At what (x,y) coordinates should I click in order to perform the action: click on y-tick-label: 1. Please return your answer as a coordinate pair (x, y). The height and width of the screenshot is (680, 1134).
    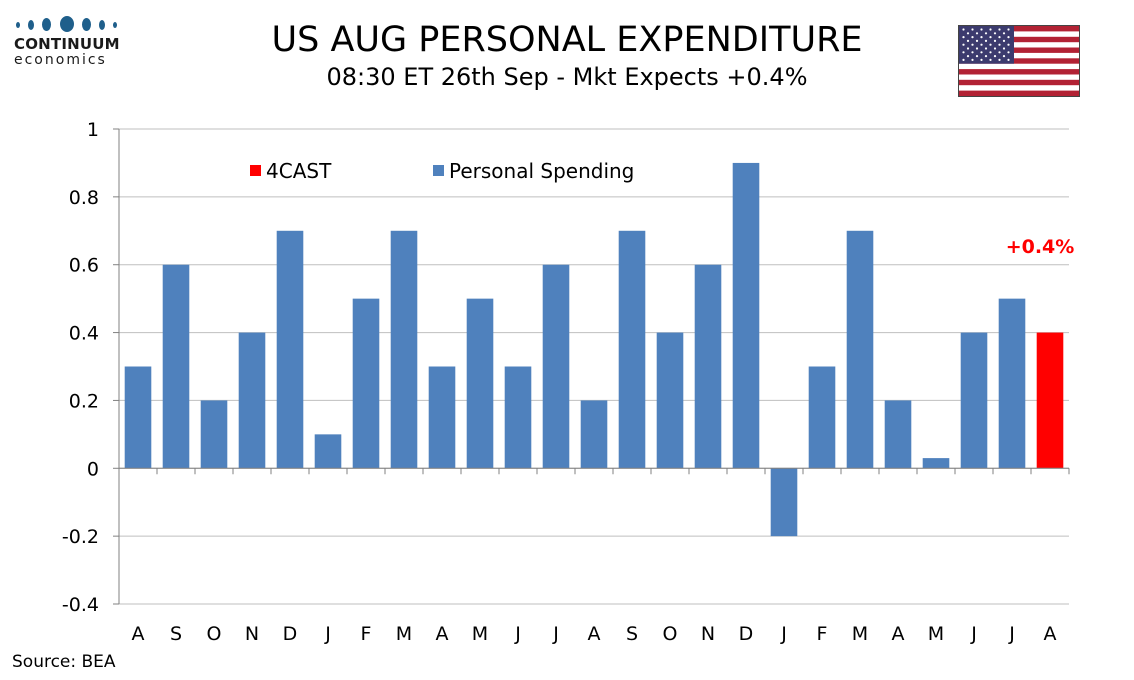
    Looking at the image, I should click on (93, 130).